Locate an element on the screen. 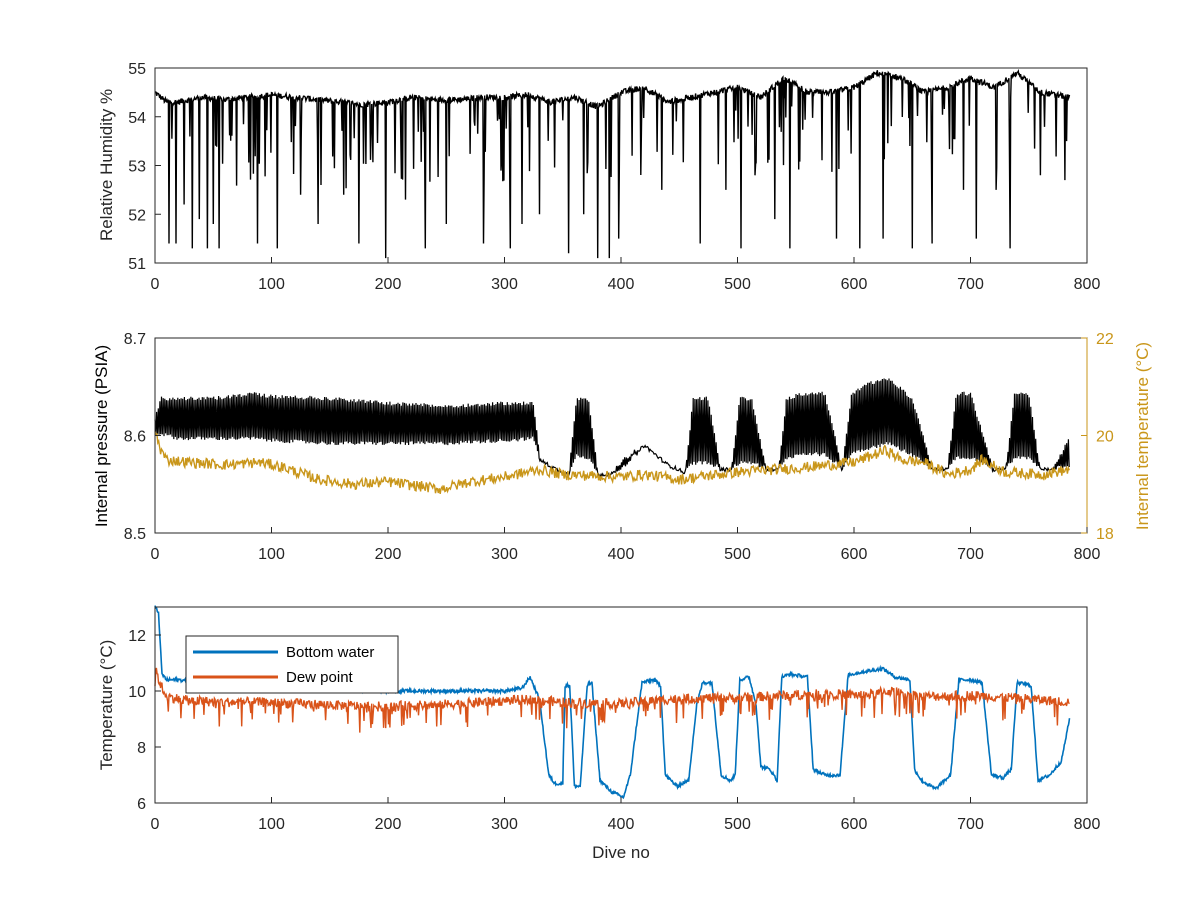  legend-label-bottom-water: Bottom water is located at coordinates (330, 652).